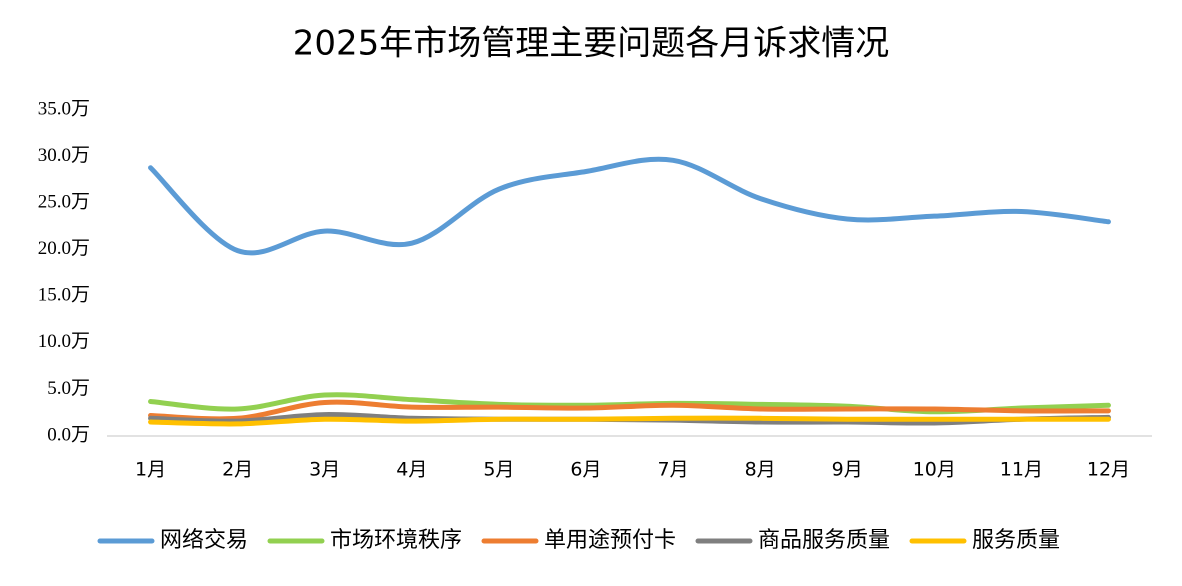 This screenshot has width=1182, height=586. Describe the element at coordinates (396, 540) in the screenshot. I see `legend-label: 市场环境秩序` at that location.